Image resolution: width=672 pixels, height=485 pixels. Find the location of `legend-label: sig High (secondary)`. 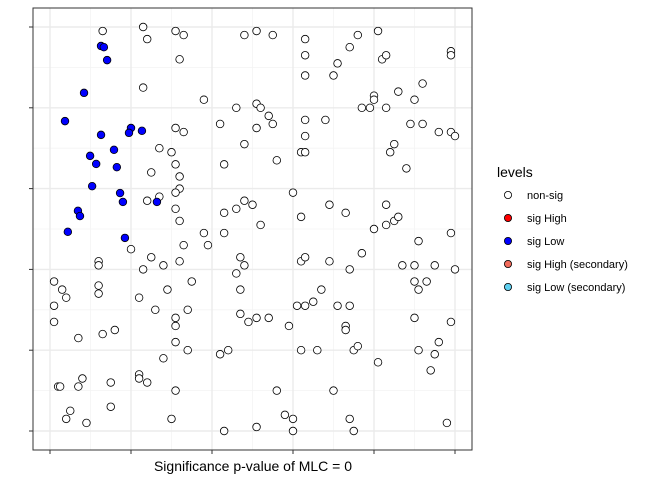

legend-label: sig High (secondary) is located at coordinates (577, 265).